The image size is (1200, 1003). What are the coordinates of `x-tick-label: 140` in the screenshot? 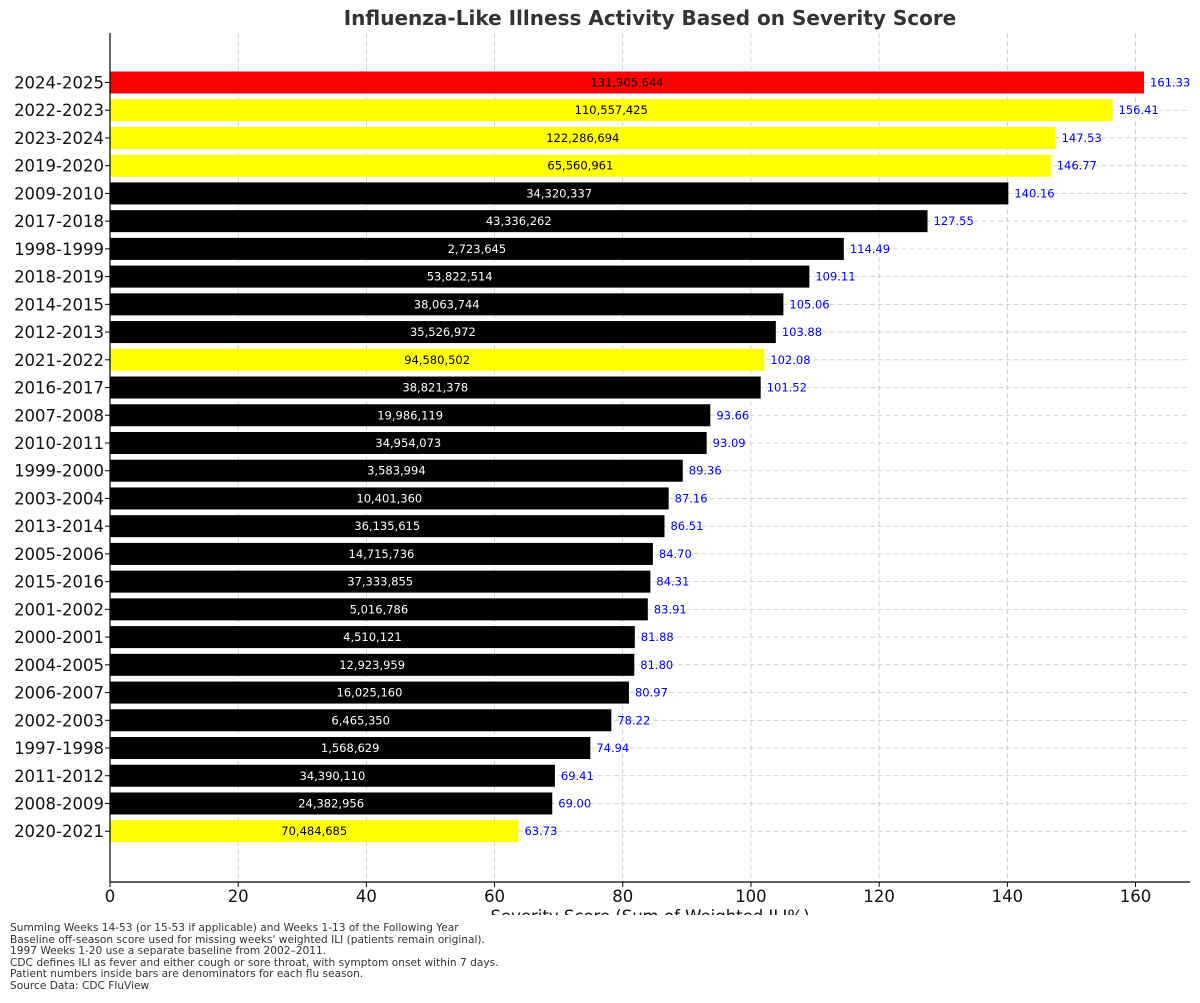 It's located at (1008, 896).